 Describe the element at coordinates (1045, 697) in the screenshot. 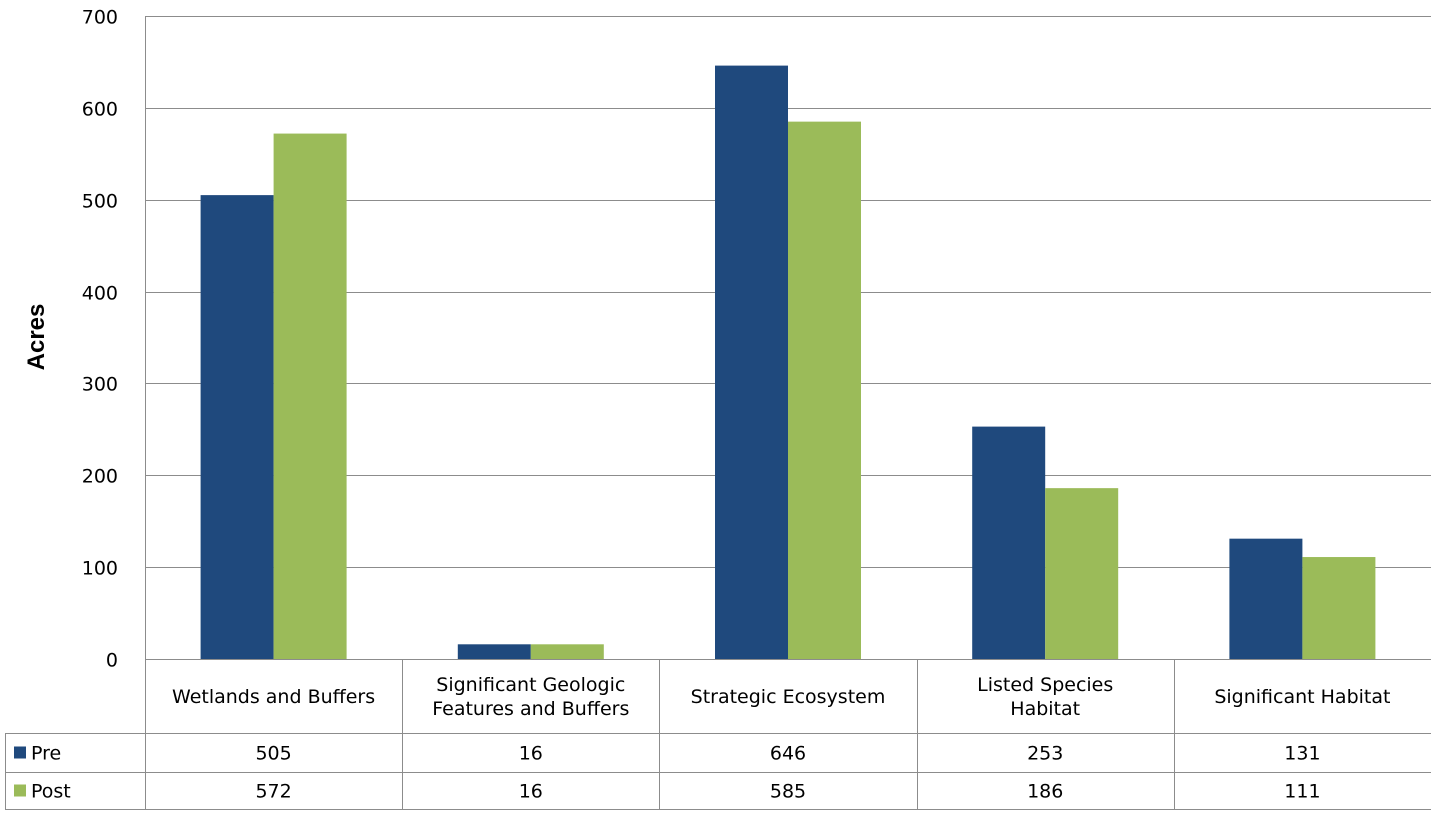

I see `category-label: Listed Species Habitat` at that location.